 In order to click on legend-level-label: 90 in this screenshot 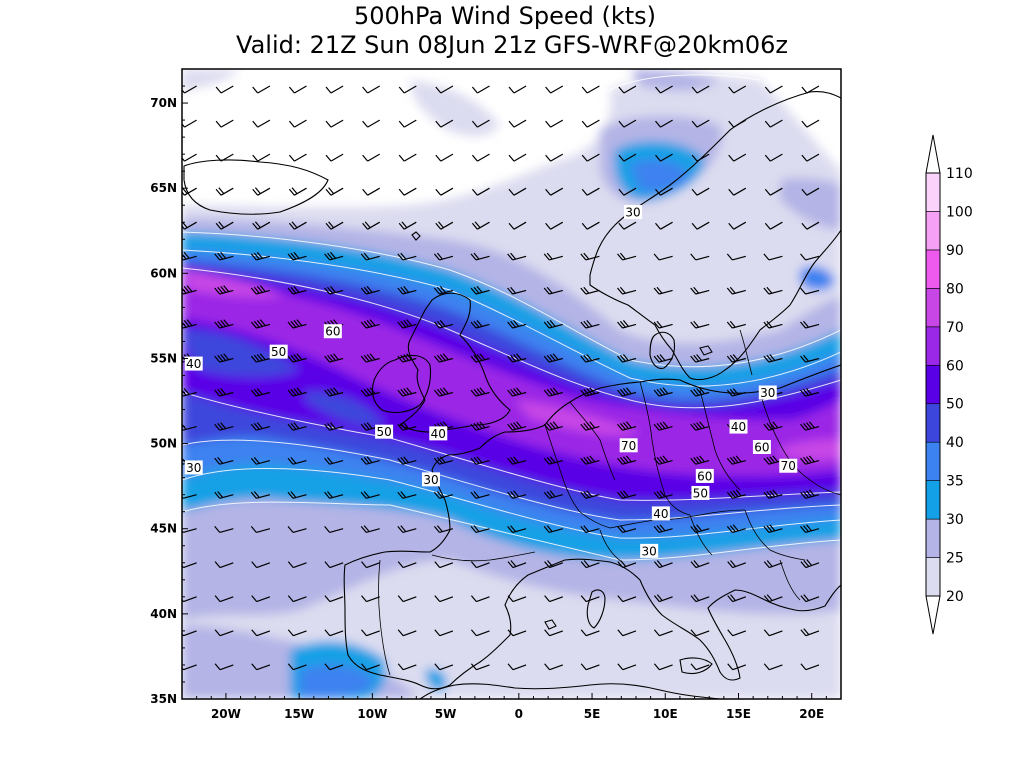, I will do `click(955, 251)`.